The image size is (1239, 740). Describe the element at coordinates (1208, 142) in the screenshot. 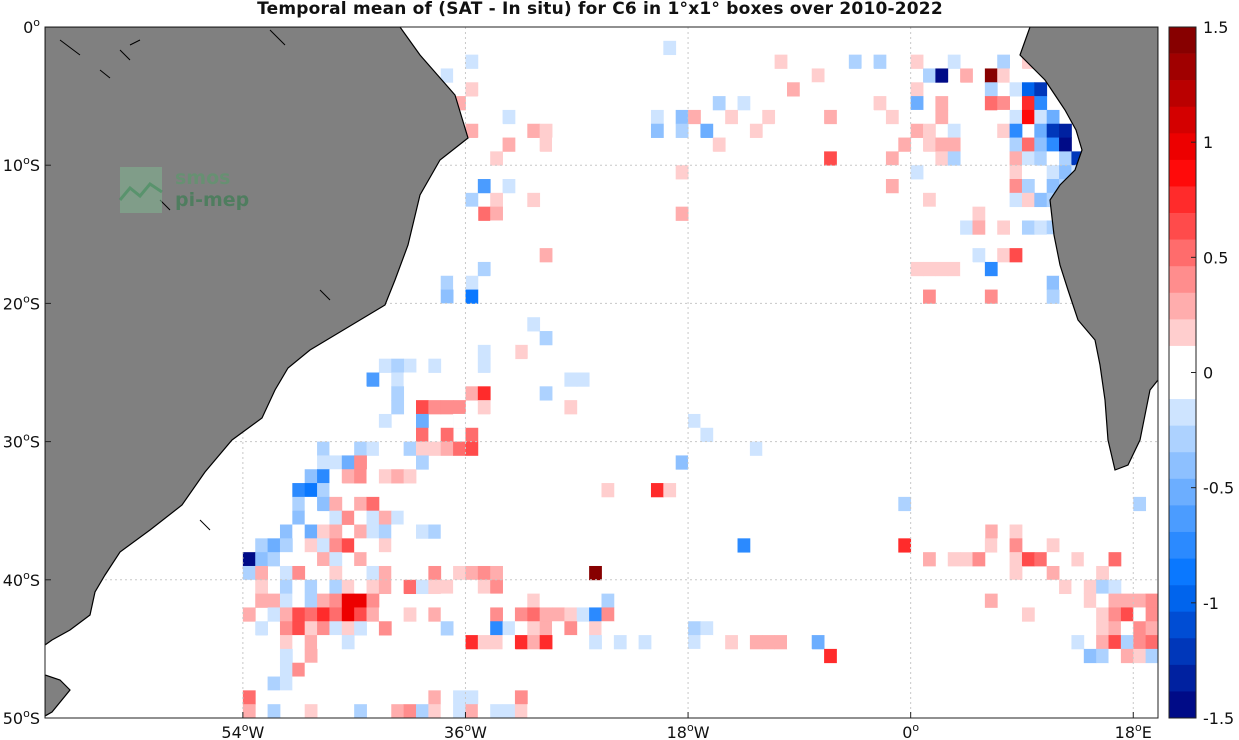

I see `colorbar-tick-label: 1` at that location.